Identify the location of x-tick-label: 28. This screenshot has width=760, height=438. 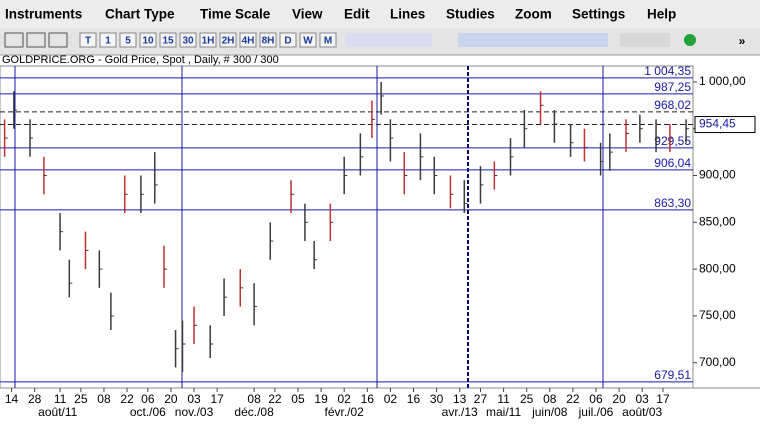
(35, 399).